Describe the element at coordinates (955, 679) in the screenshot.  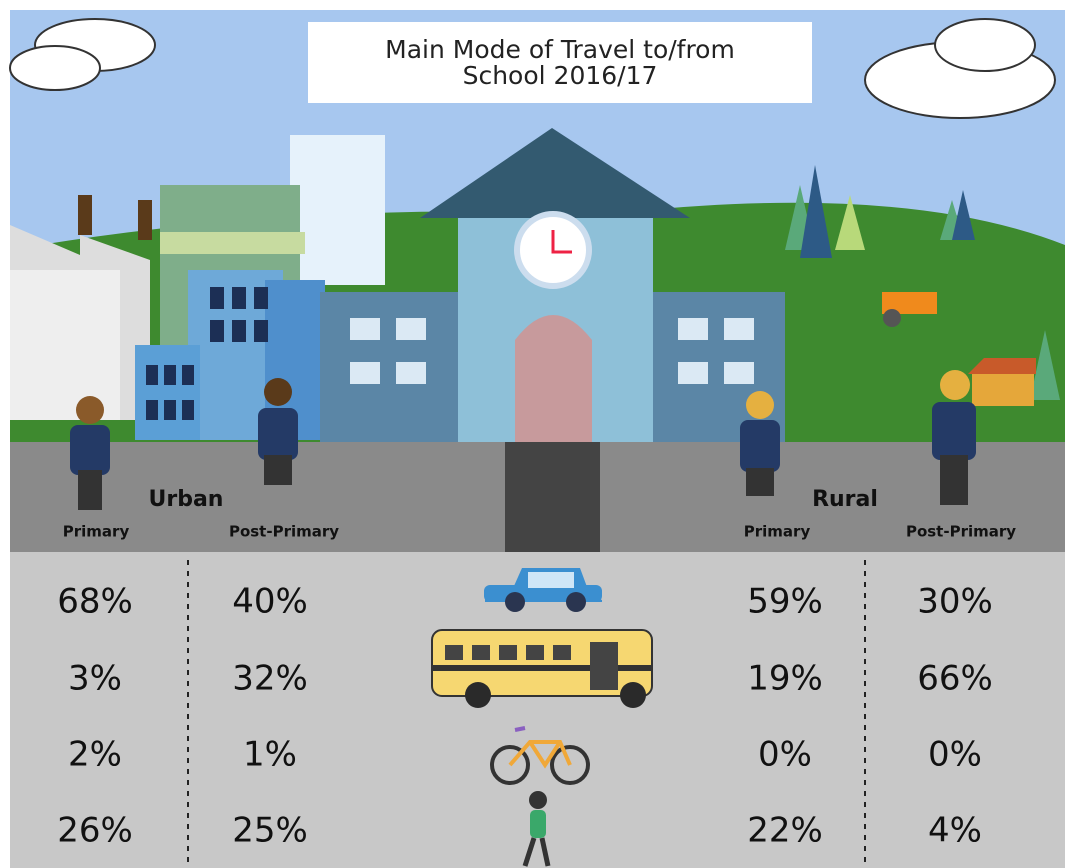
I see `table-cell: 66%` at that location.